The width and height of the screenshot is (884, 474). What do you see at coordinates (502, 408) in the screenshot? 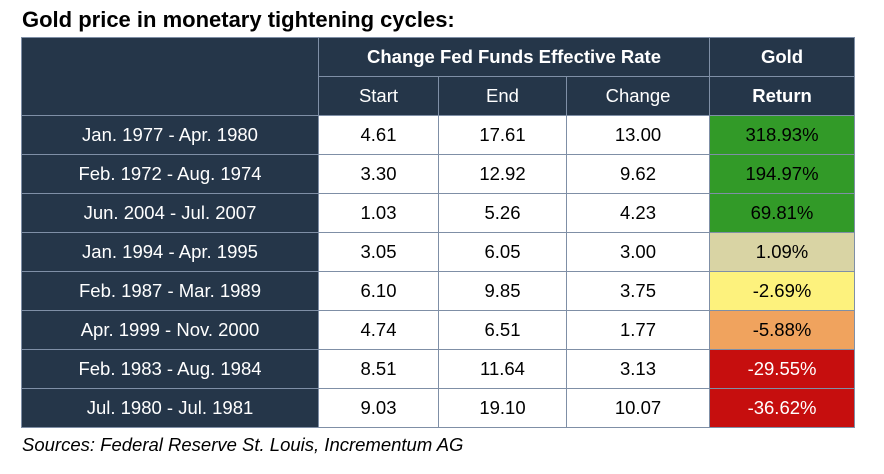
I see `end-cell: 19.10` at bounding box center [502, 408].